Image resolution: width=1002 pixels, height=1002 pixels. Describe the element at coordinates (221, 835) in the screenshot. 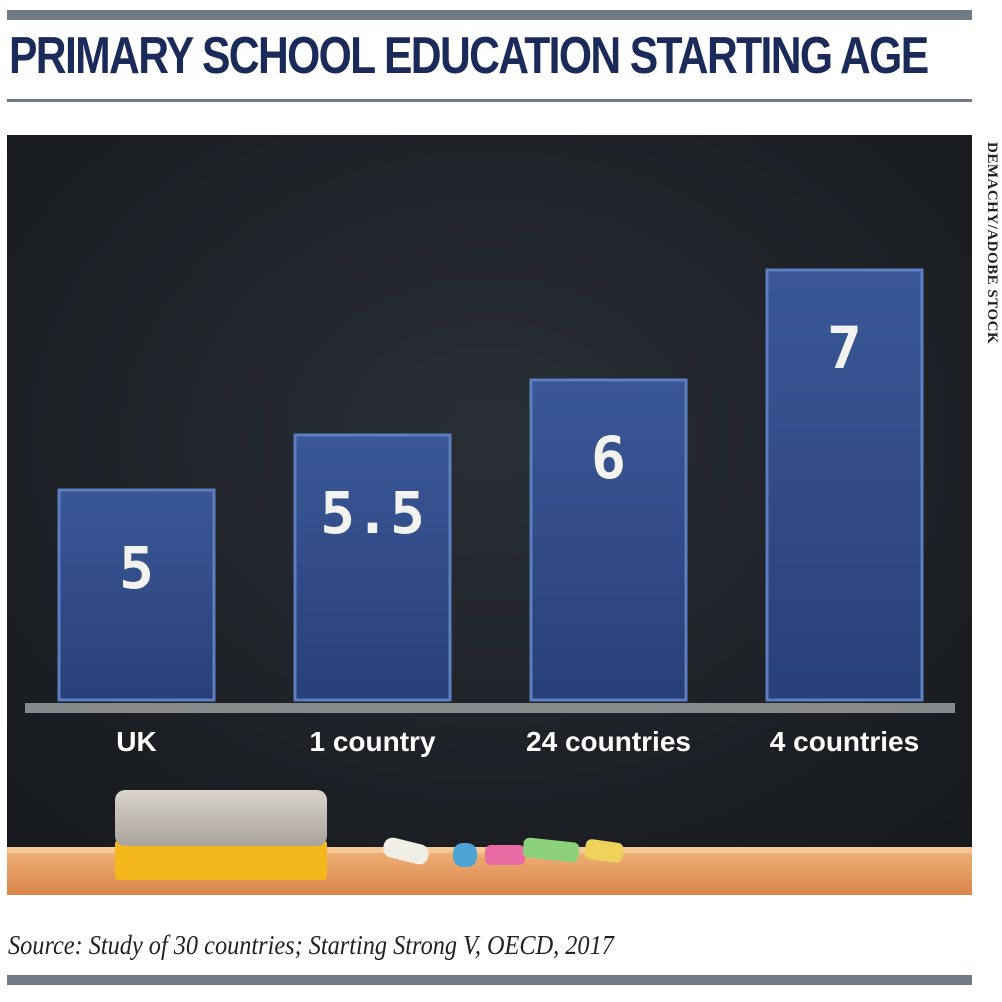

I see `eraser` at that location.